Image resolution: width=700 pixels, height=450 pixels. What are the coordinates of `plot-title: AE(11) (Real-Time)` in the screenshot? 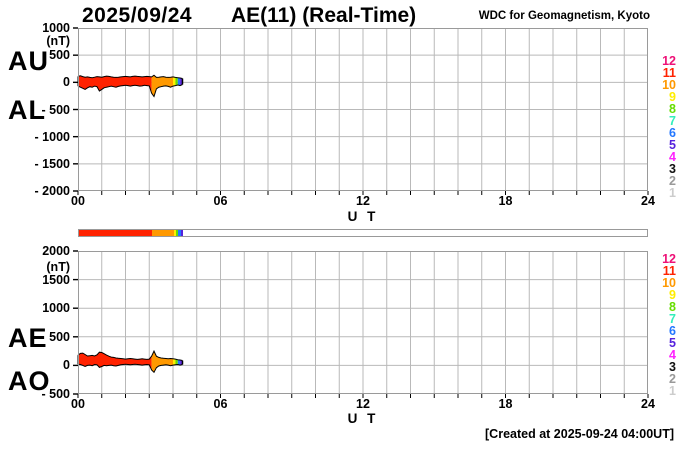 It's located at (324, 15).